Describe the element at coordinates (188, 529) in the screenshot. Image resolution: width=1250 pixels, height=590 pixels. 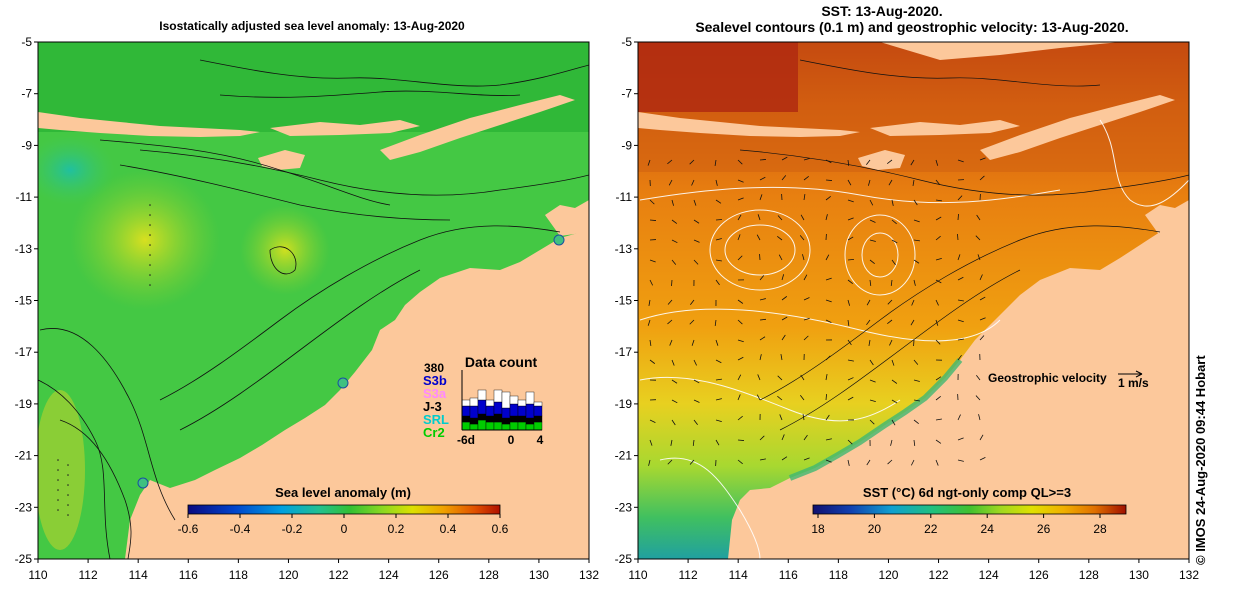
I see `sla-colorbar-tick-label: -0.6` at that location.